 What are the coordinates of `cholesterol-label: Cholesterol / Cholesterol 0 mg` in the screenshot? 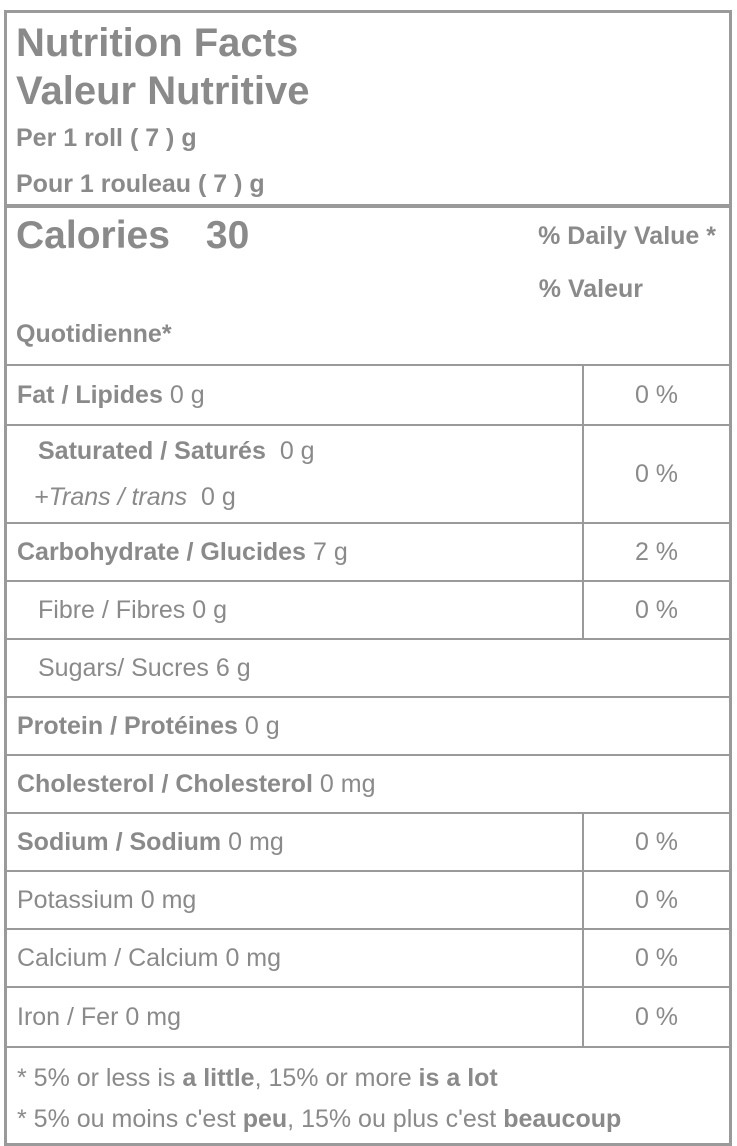 It's located at (368, 784).